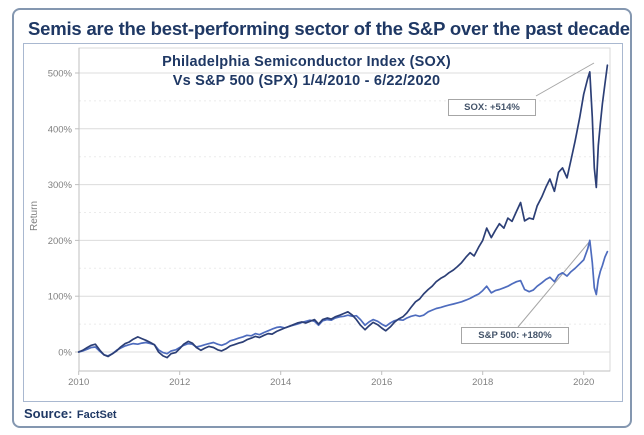 The width and height of the screenshot is (644, 435). I want to click on y-axis-title: Return, so click(34, 216).